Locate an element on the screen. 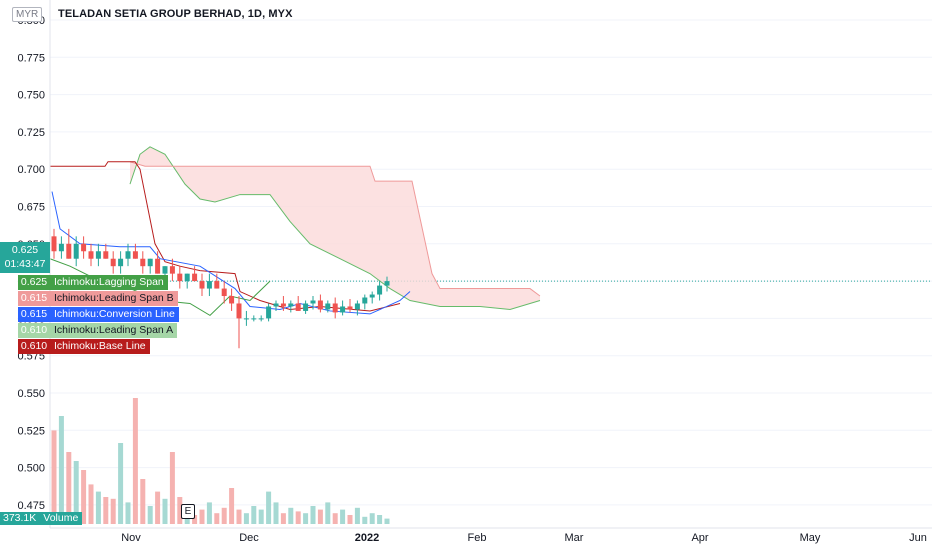 This screenshot has width=932, height=550. earnings-badge: E is located at coordinates (188, 511).